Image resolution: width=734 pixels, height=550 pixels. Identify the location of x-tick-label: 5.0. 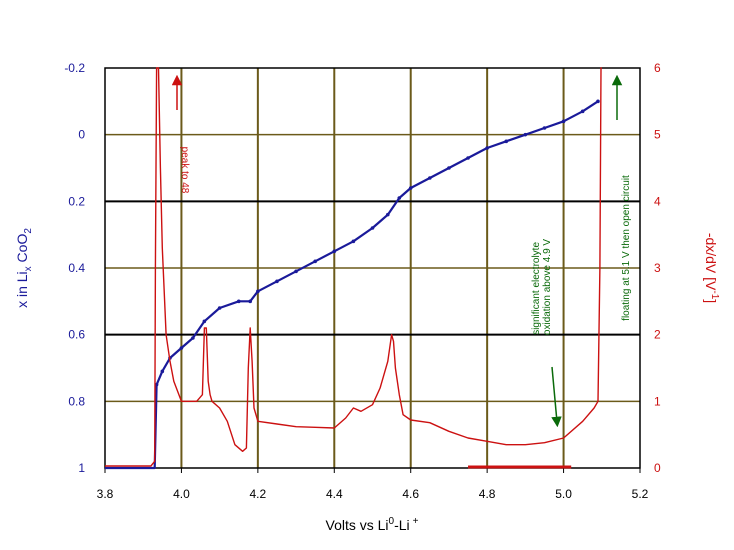
(563, 494).